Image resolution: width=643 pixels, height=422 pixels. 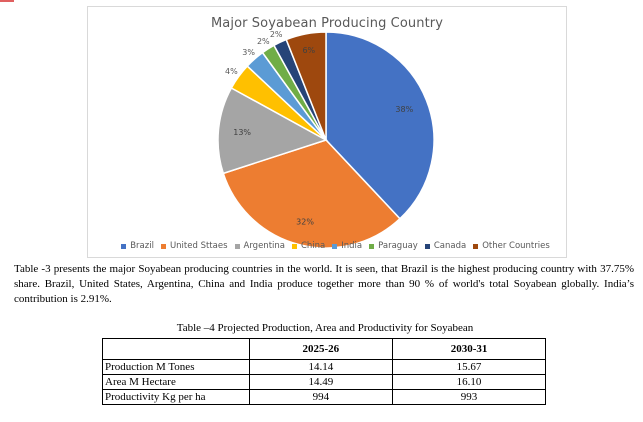 What do you see at coordinates (469, 367) in the screenshot?
I see `value-cell: 15.67` at bounding box center [469, 367].